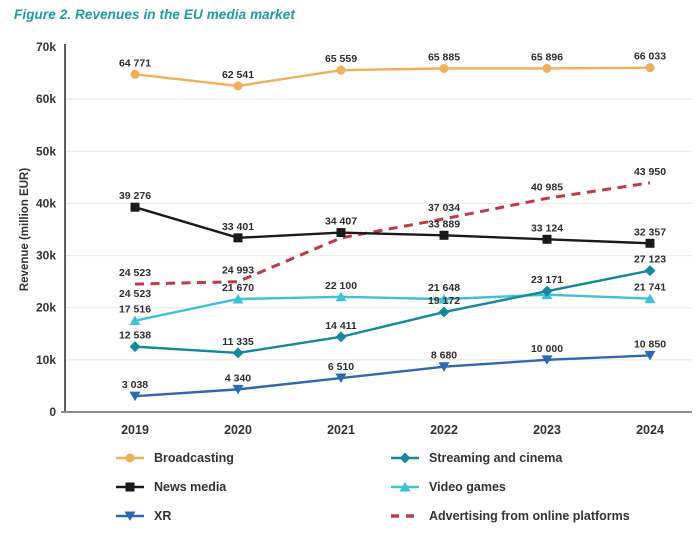 Image resolution: width=700 pixels, height=535 pixels. Describe the element at coordinates (444, 301) in the screenshot. I see `data-point-label: 19 172` at that location.